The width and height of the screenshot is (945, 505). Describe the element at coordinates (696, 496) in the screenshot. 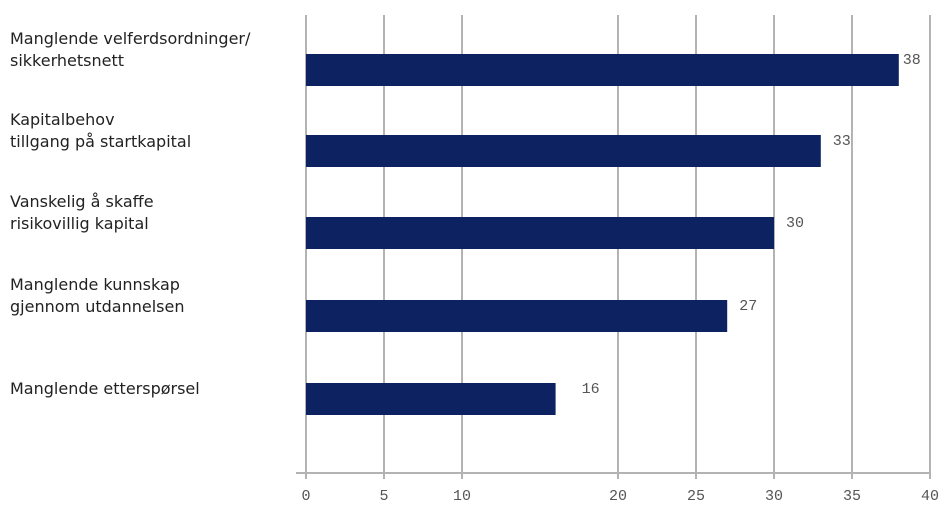

I see `x-tick-label: 25` at that location.